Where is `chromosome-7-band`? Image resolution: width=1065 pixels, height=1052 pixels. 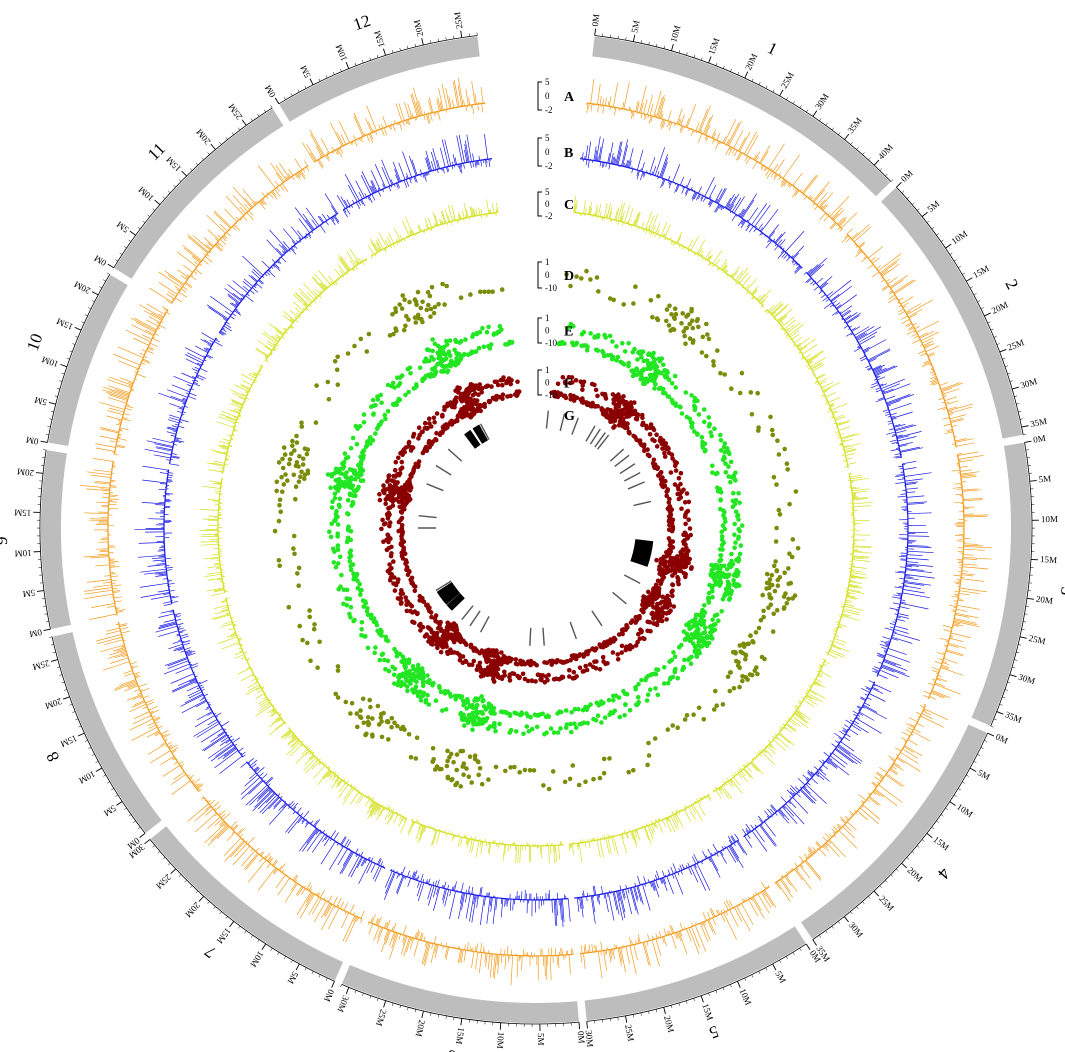 chromosome-7-band is located at coordinates (247, 903).